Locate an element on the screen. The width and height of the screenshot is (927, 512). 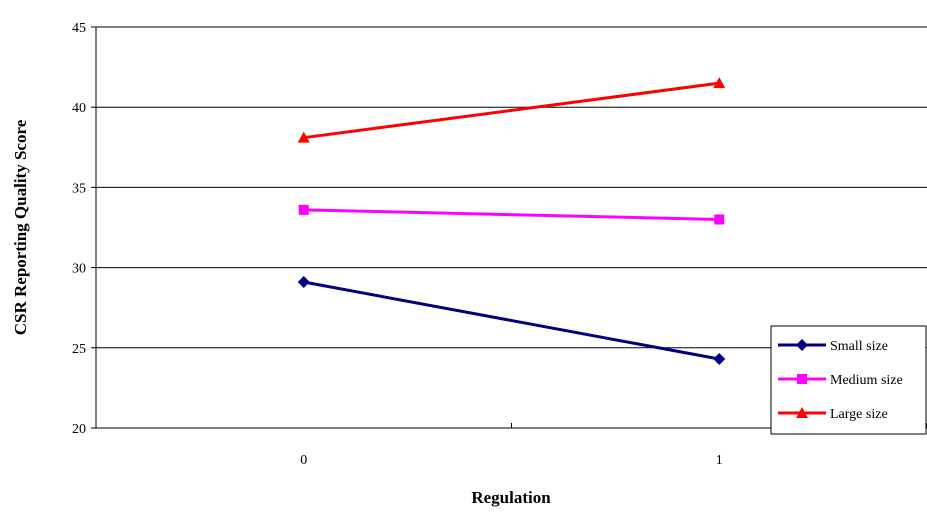
x-tick-labels: 0 1 is located at coordinates (511, 460).